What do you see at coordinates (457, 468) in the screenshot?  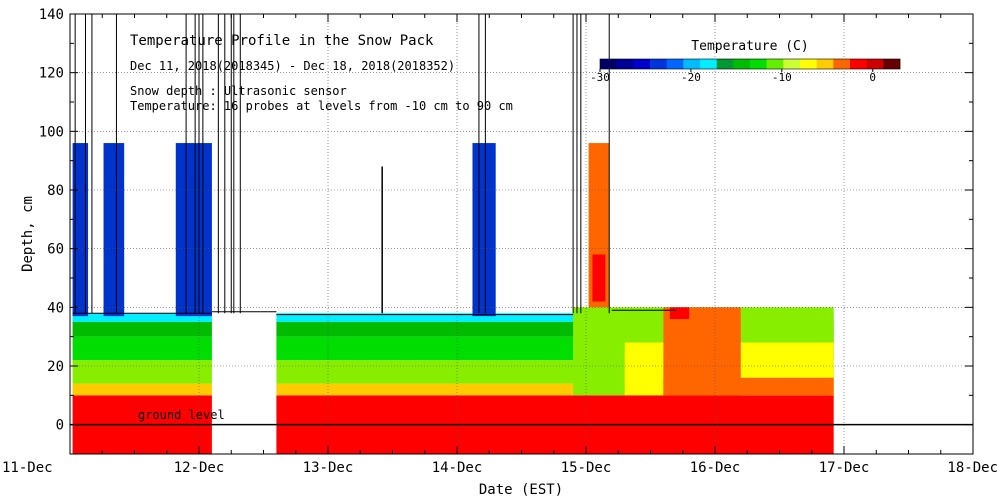 I see `x-tick-label-3: 14-Dec` at bounding box center [457, 468].